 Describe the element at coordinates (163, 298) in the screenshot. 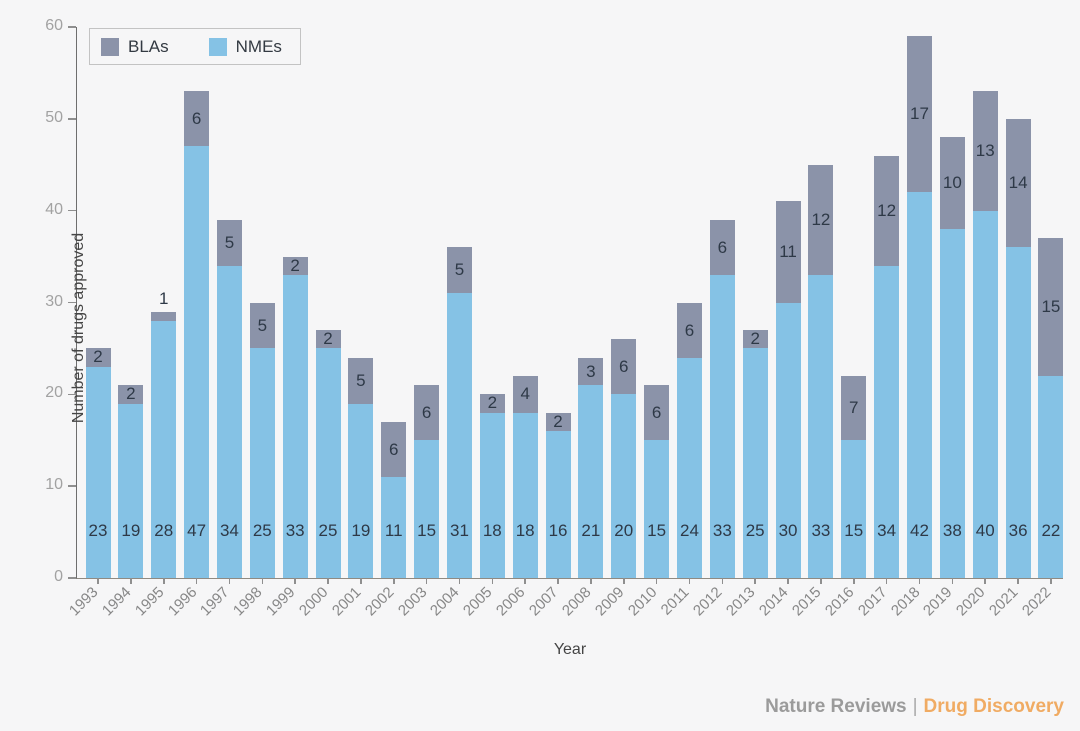

I see `bla-value-label: 1` at that location.